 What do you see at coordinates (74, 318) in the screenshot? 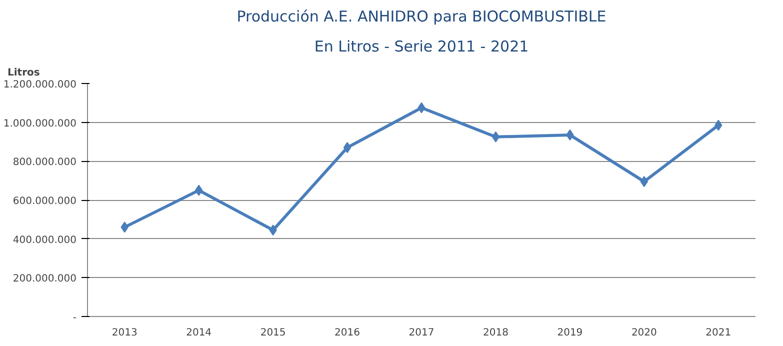
I see `y-tick-label: -` at bounding box center [74, 318].